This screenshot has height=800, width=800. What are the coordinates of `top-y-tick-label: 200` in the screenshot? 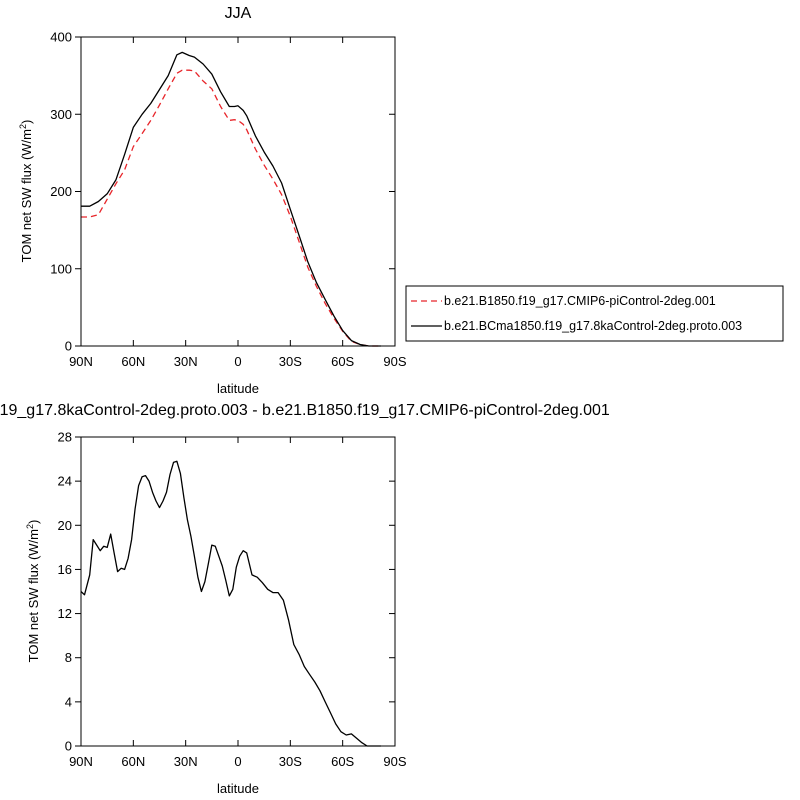 It's located at (61, 191).